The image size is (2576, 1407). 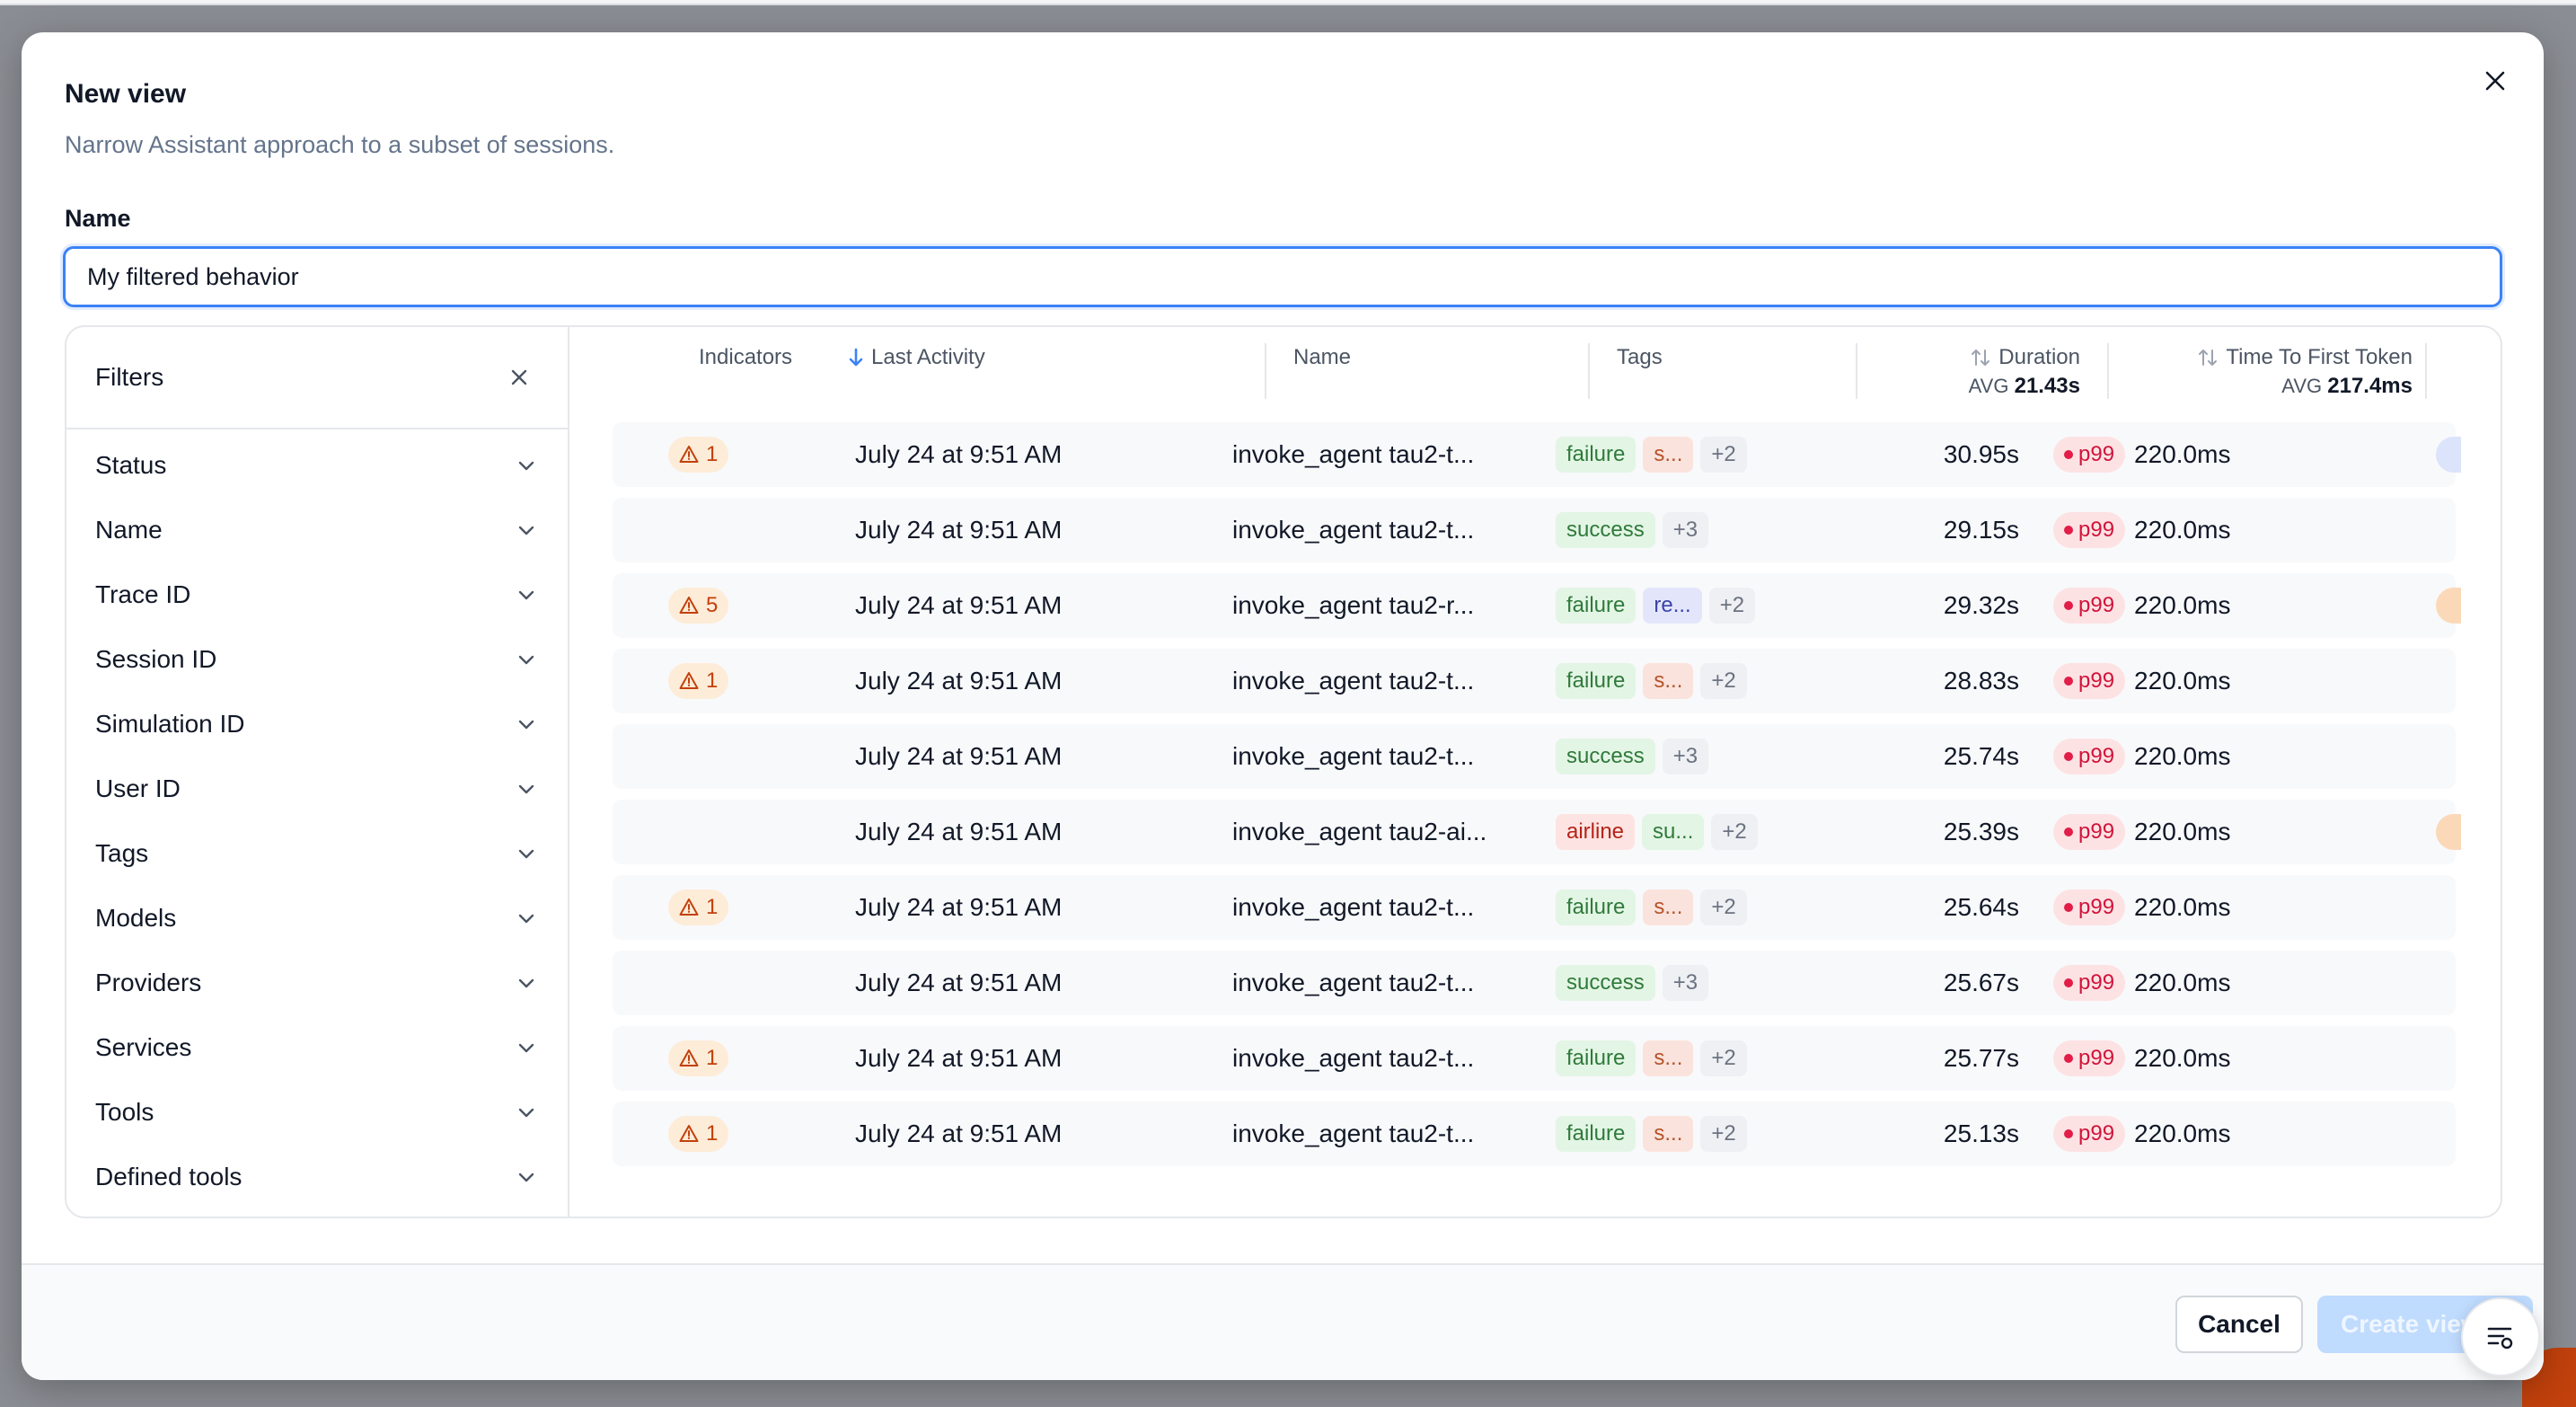 What do you see at coordinates (317, 530) in the screenshot?
I see `filter-name: Name` at bounding box center [317, 530].